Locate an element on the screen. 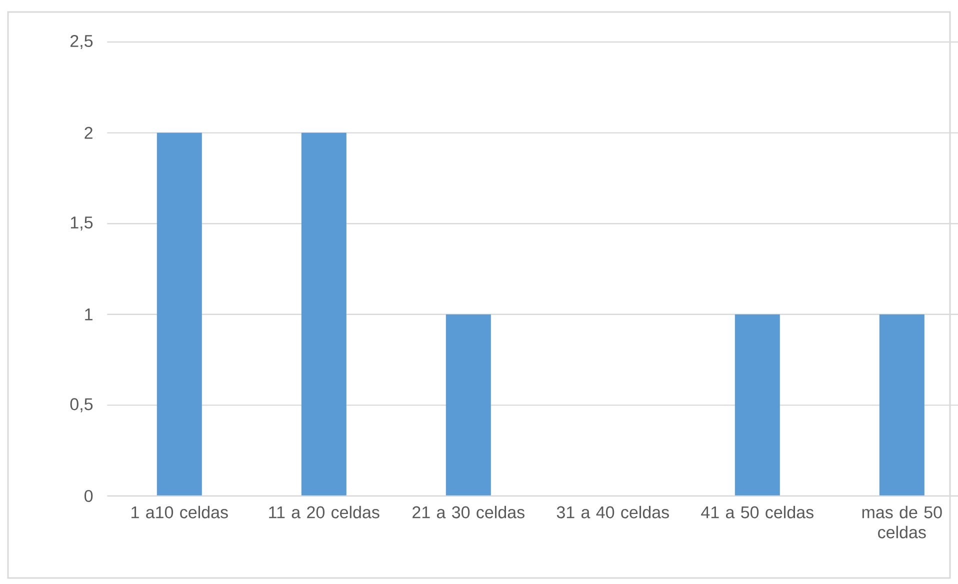  x-tick-label: mas de 50 celdas is located at coordinates (902, 522).